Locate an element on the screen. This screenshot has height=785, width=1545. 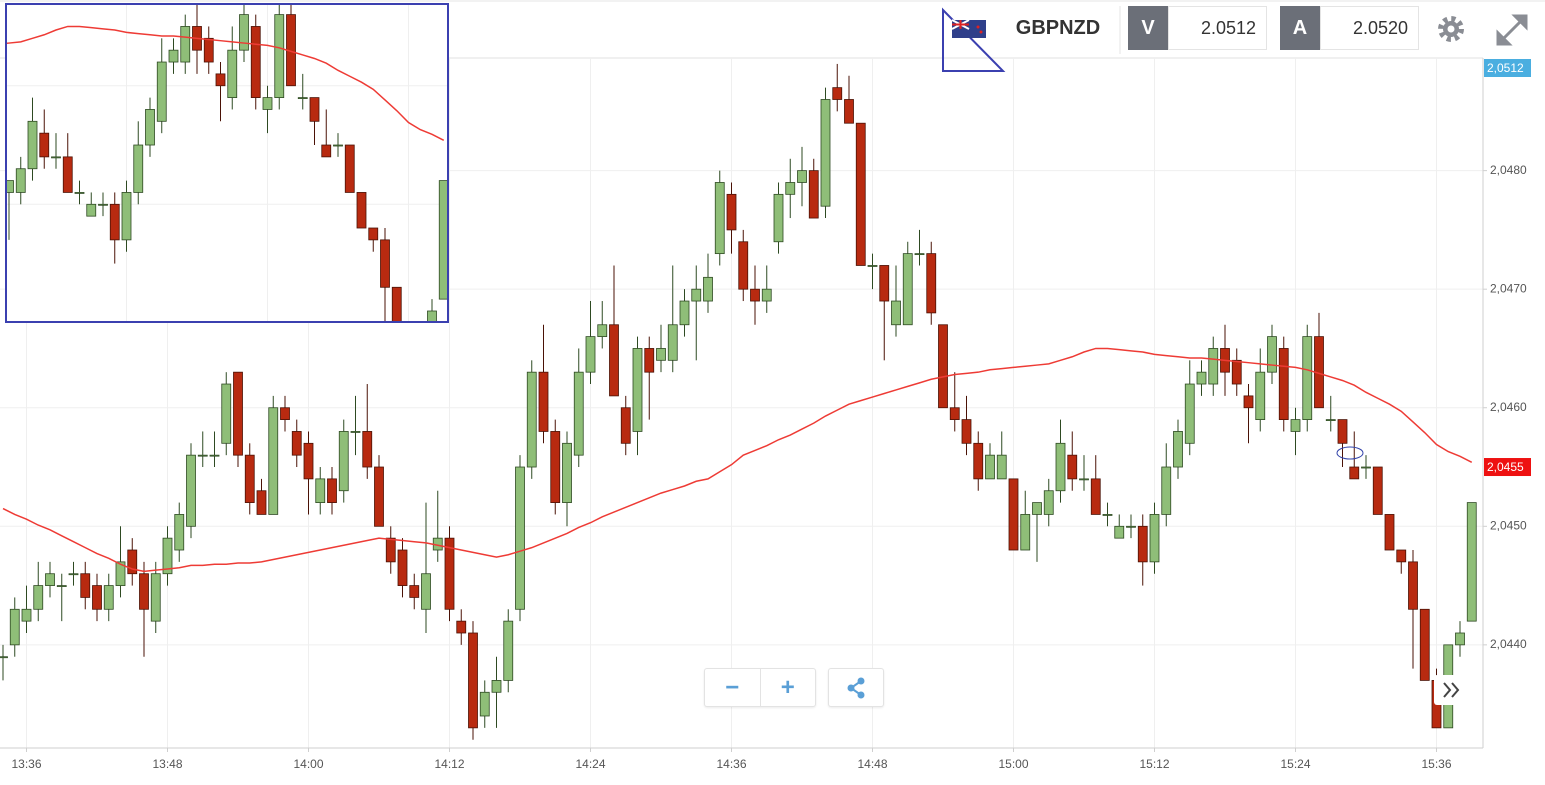
gear-hole is located at coordinates (1451, 29).